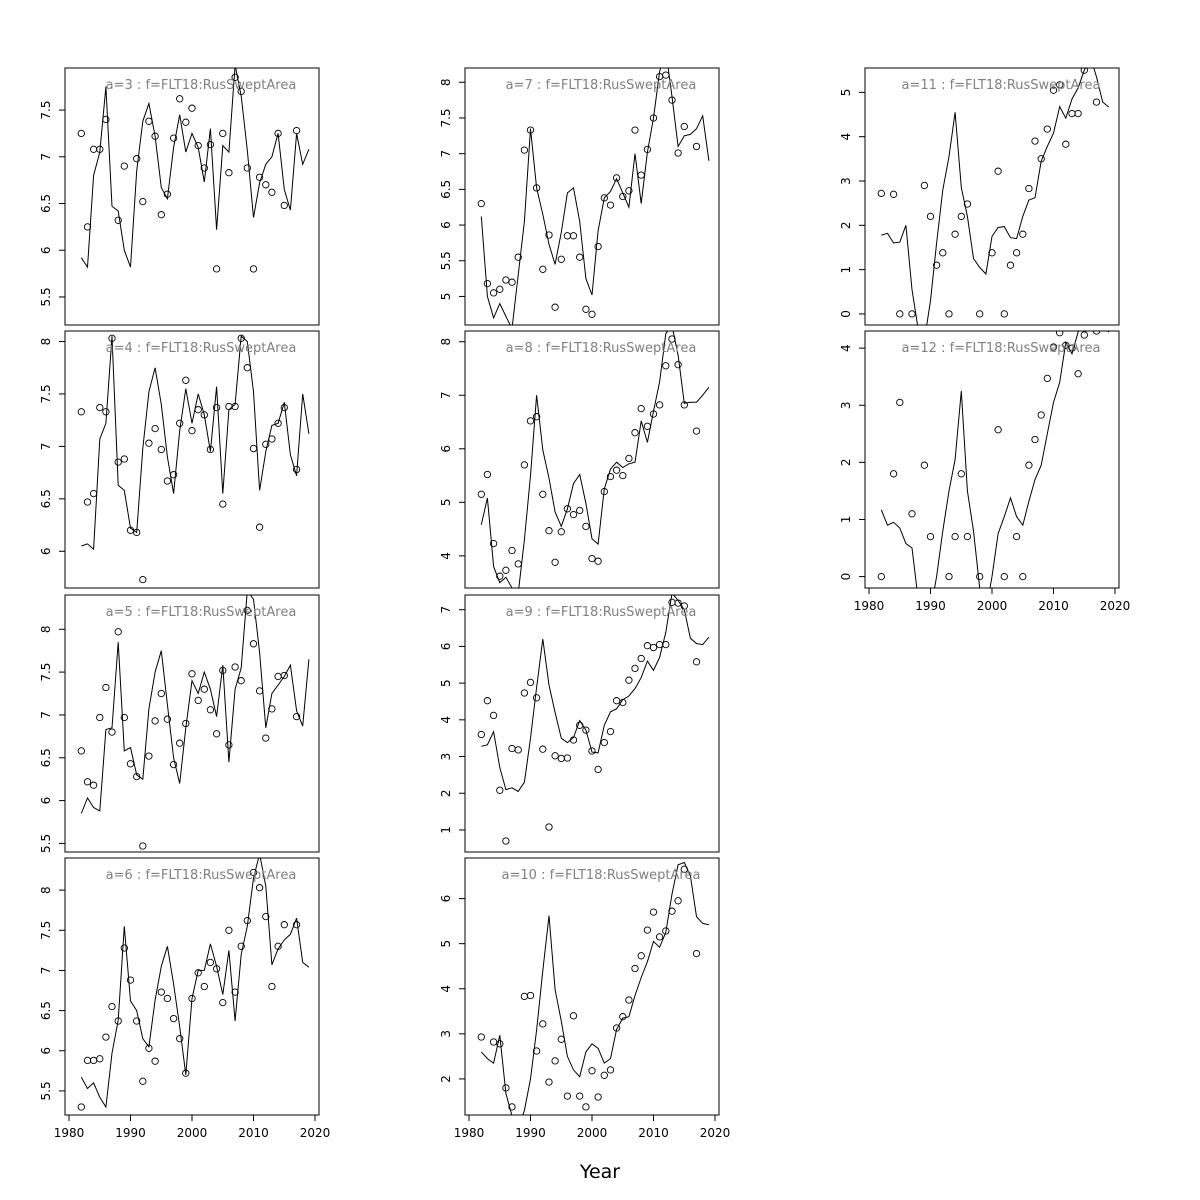 The height and width of the screenshot is (1200, 1200). I want to click on y-tick-label: 5, so click(446, 503).